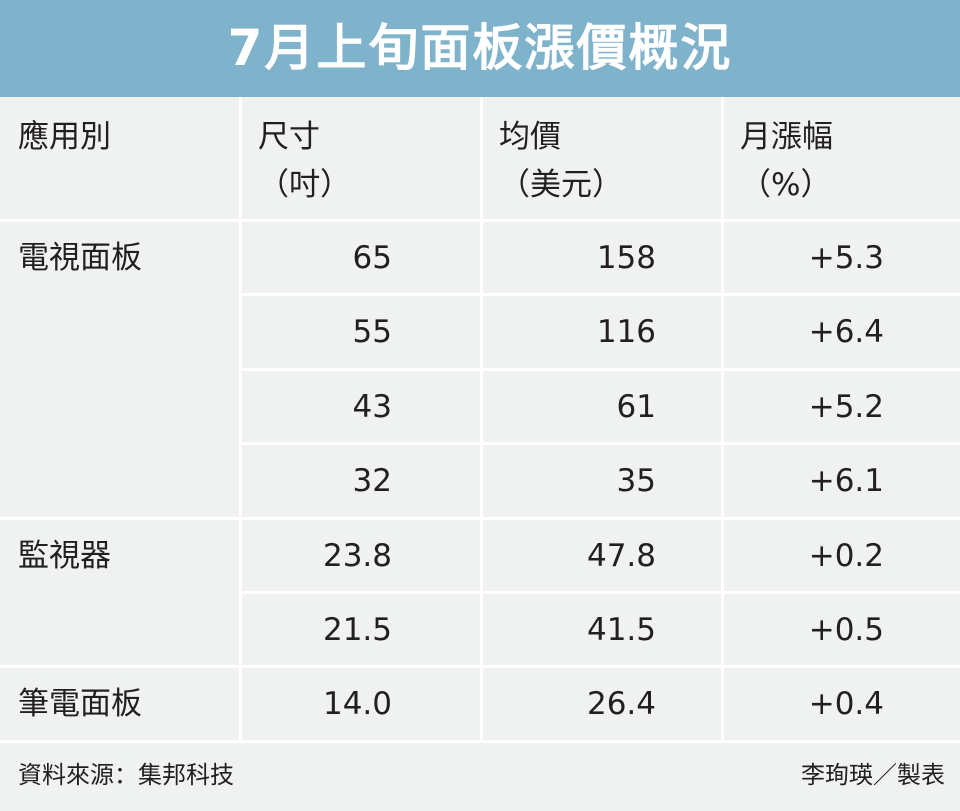  Describe the element at coordinates (846, 704) in the screenshot. I see `cell: +0.4` at that location.